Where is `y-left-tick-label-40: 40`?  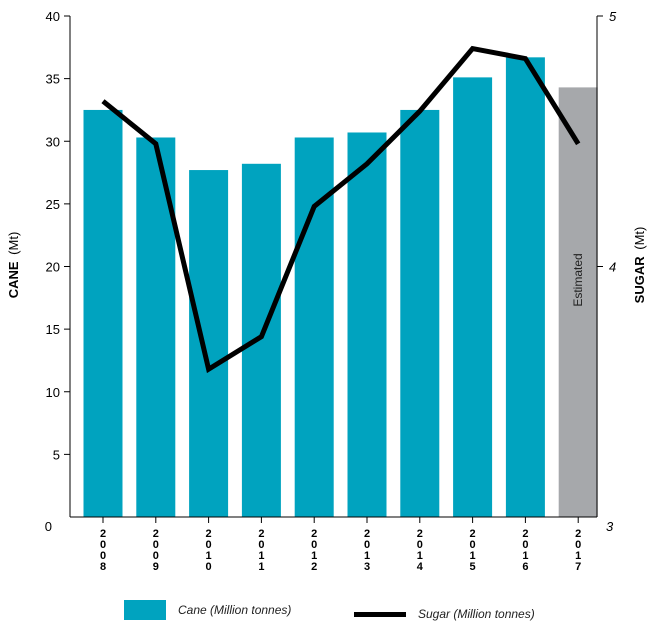 y-left-tick-label-40: 40 is located at coordinates (53, 16).